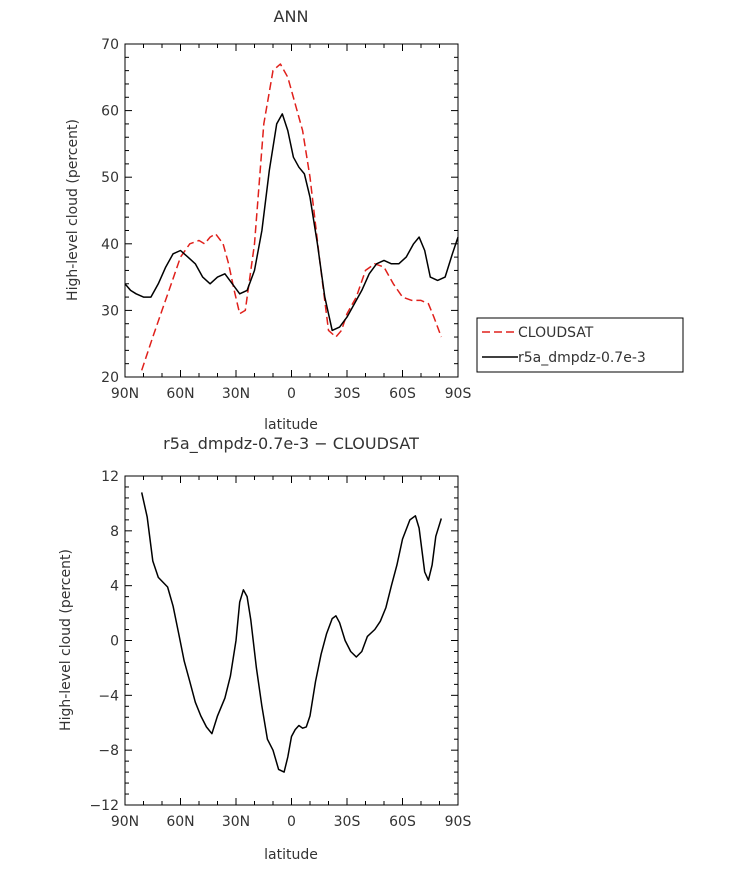 The width and height of the screenshot is (733, 869). Describe the element at coordinates (104, 806) in the screenshot. I see `bottom-y-tick-label: −12` at that location.